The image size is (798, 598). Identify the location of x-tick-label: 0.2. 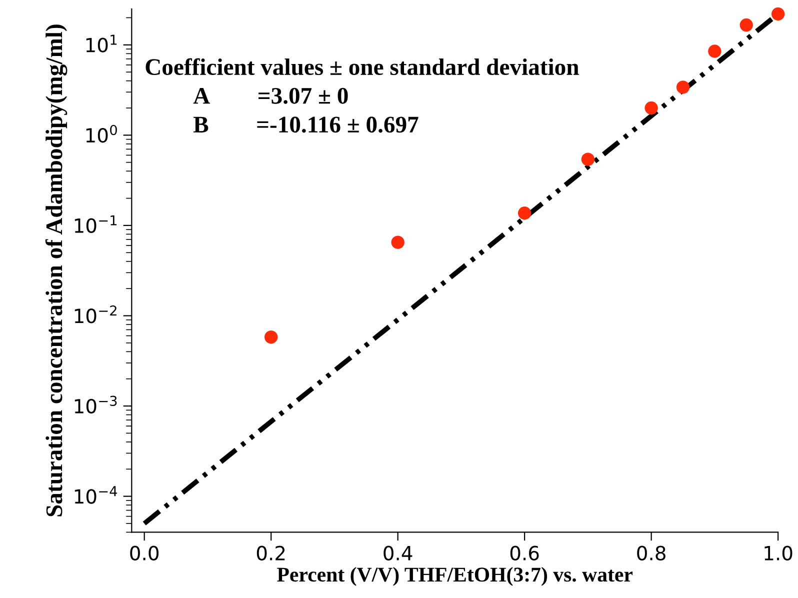
(270, 553).